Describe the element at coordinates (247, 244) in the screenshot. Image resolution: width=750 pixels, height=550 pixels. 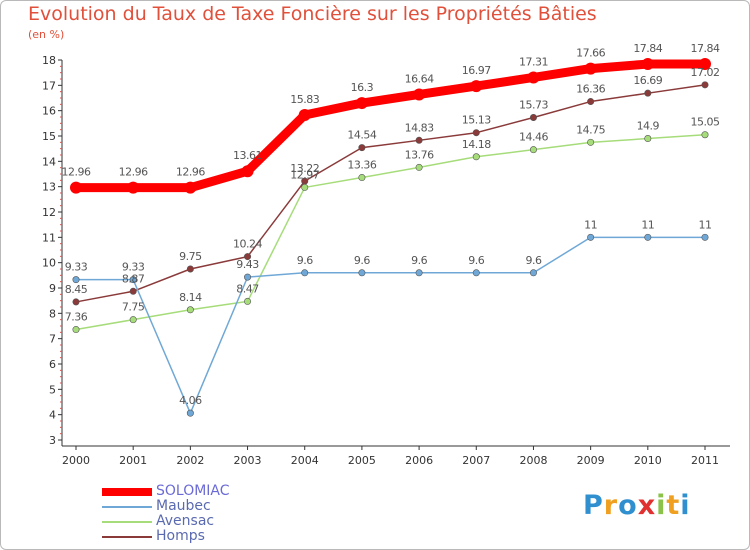
I see `data-label-homps: 10.24` at that location.